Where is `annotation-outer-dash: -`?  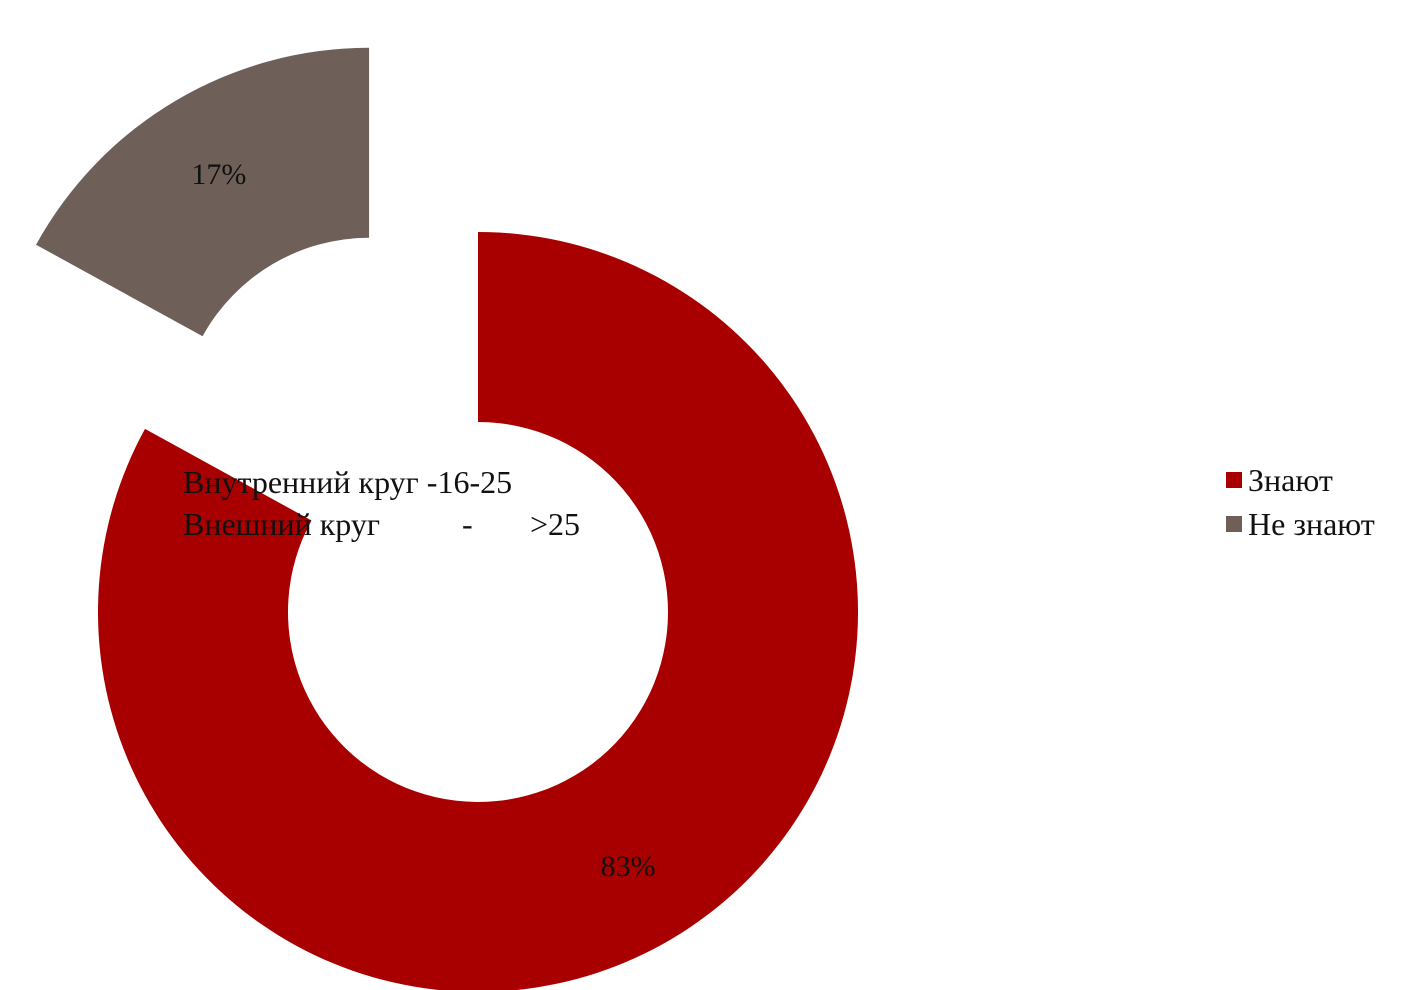 annotation-outer-dash: - is located at coordinates (467, 524).